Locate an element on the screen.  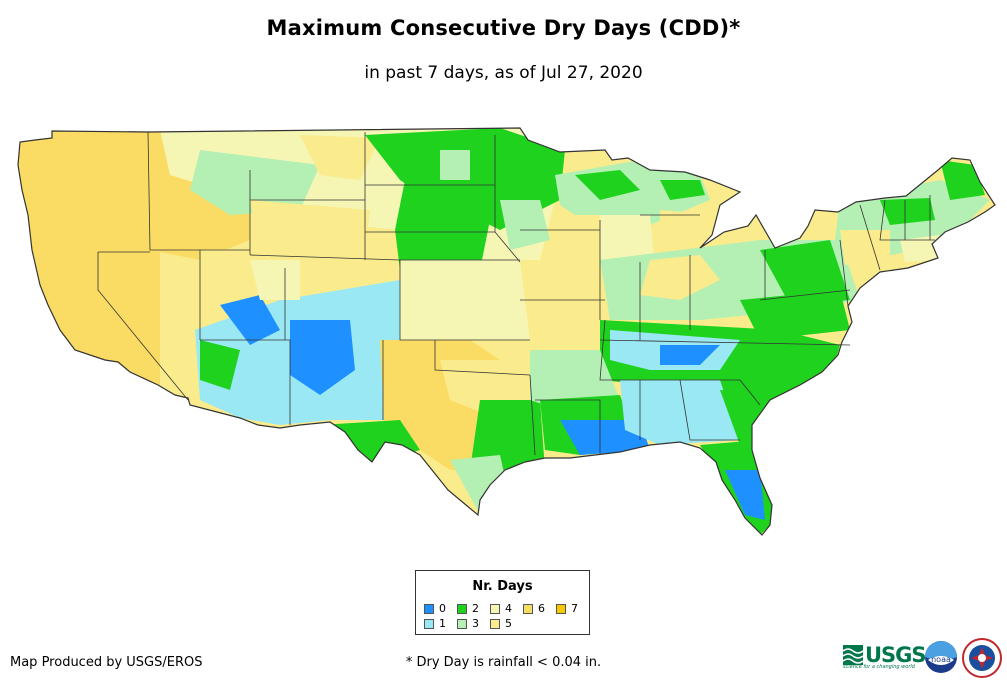
legend-label: 1 is located at coordinates (442, 623).